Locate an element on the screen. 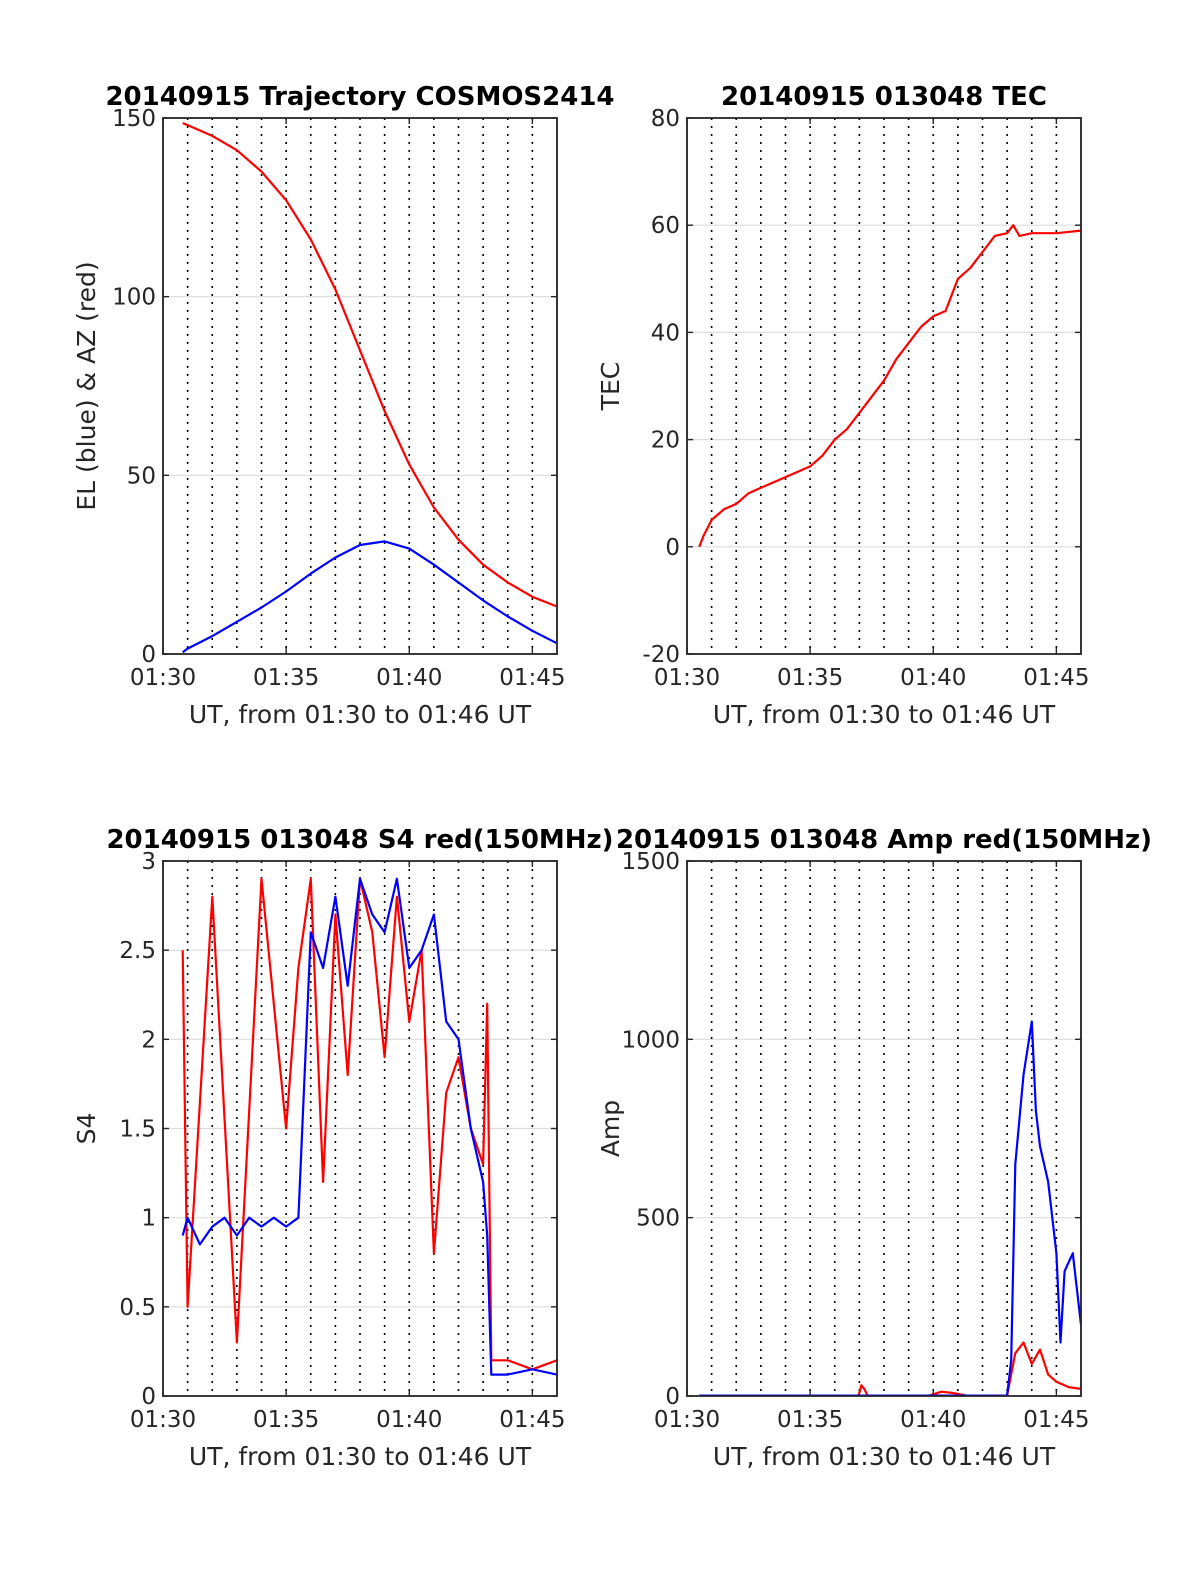 The image size is (1200, 1575). y-tick-label: 3 is located at coordinates (148, 862).